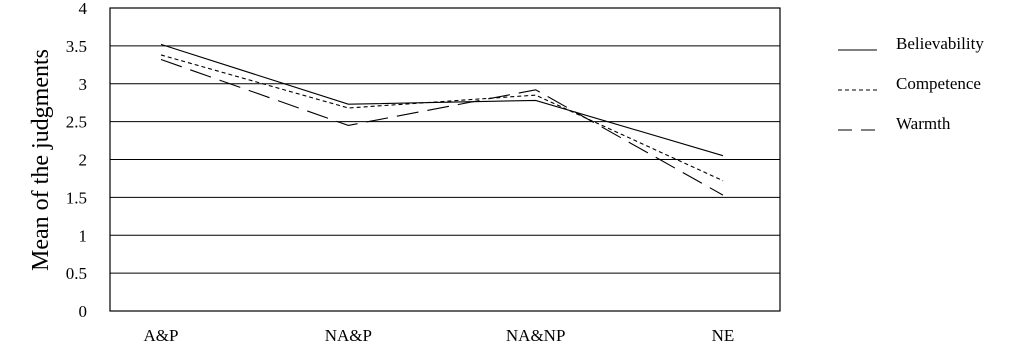  Describe the element at coordinates (83, 9) in the screenshot. I see `y-tick-label: 4` at that location.